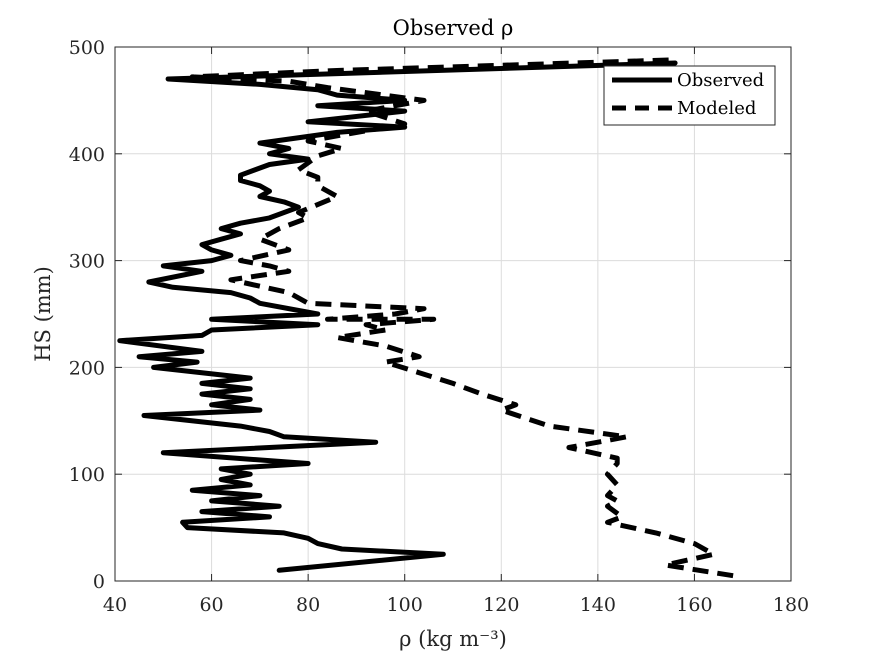  I want to click on legend-label-modeled: Modeled, so click(716, 108).